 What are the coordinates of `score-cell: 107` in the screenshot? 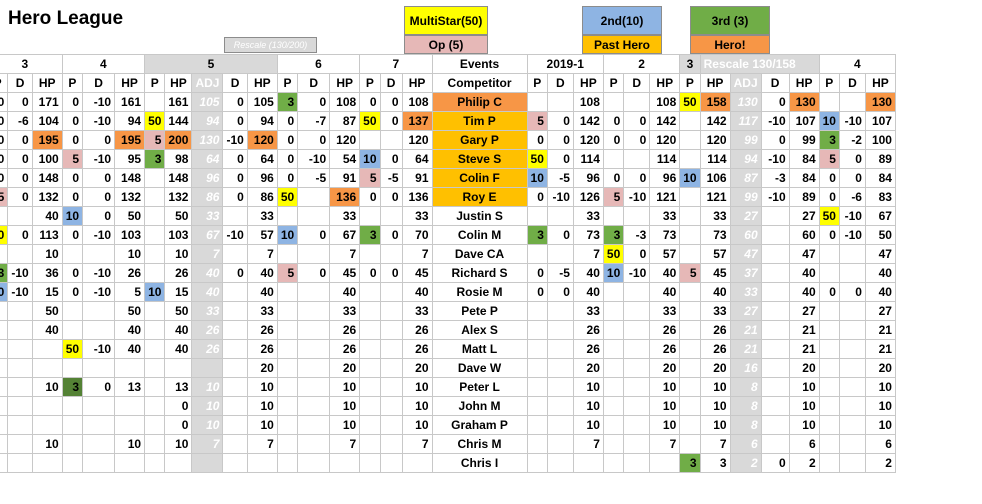 It's located at (804, 121).